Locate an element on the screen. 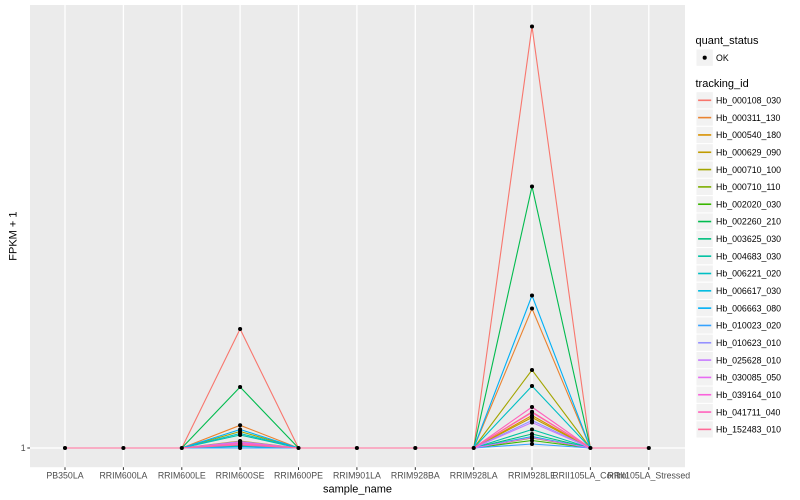  svg-text: tracking_id is located at coordinates (722, 84).